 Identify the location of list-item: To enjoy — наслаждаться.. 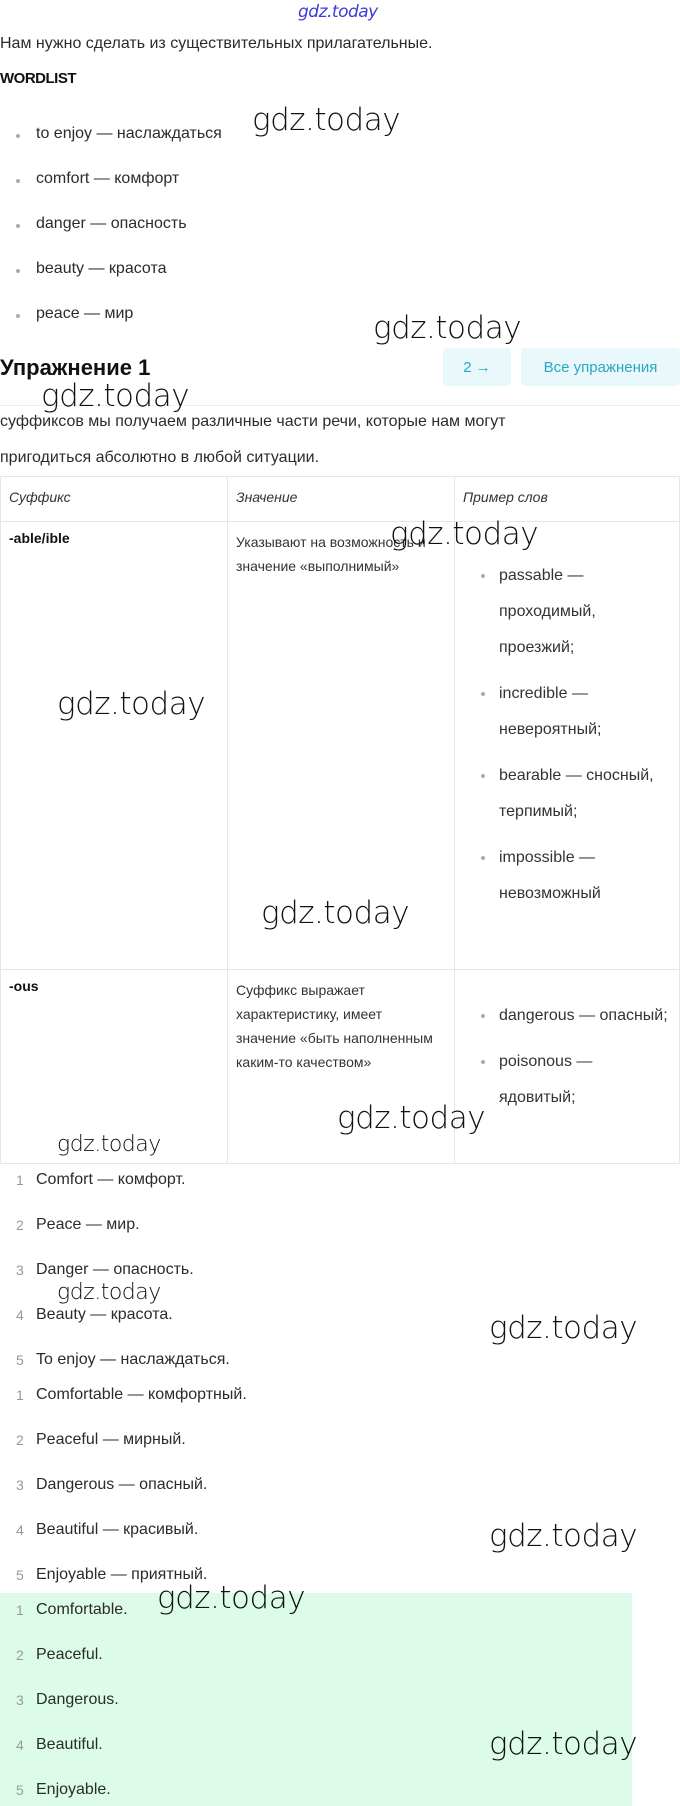
(133, 1359).